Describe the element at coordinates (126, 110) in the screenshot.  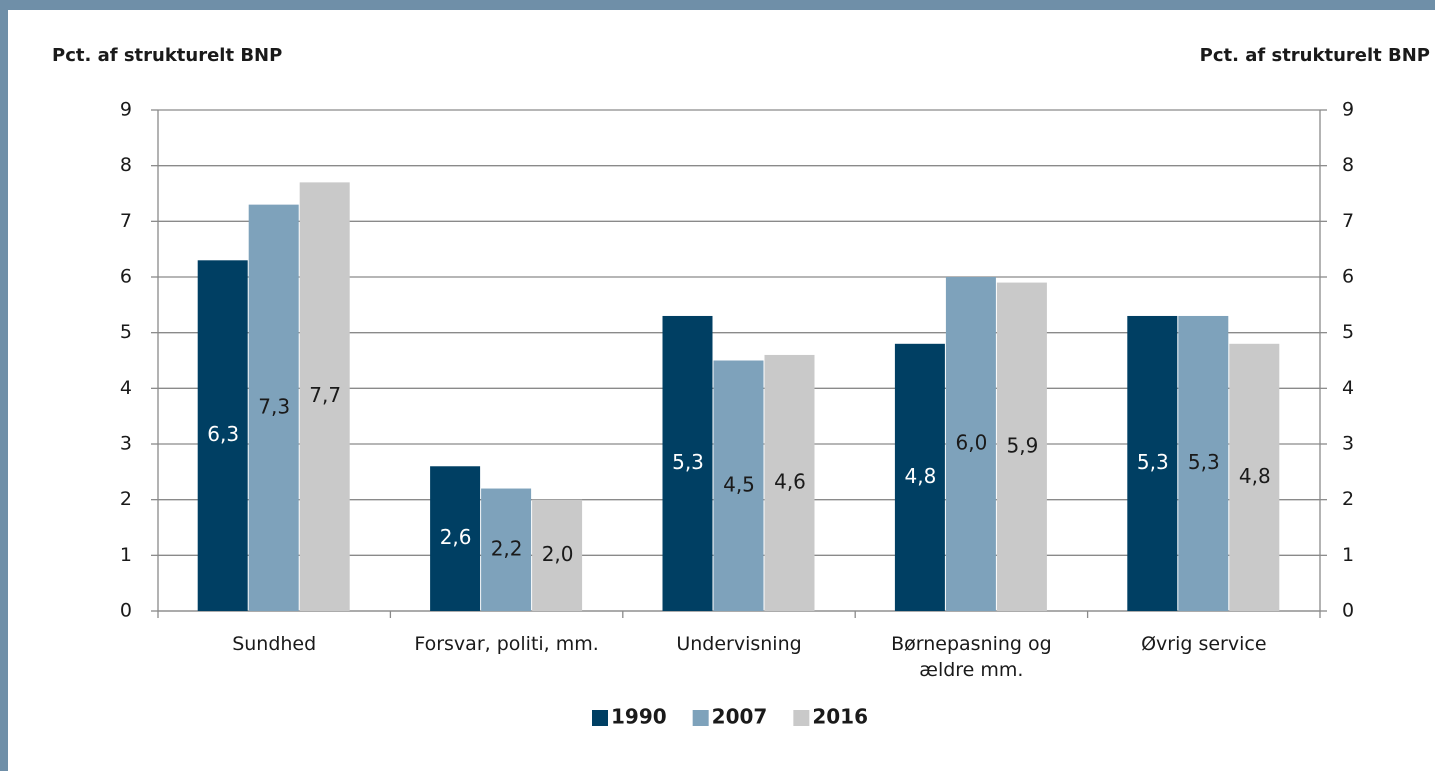
I see `y-tick-label: 9` at that location.